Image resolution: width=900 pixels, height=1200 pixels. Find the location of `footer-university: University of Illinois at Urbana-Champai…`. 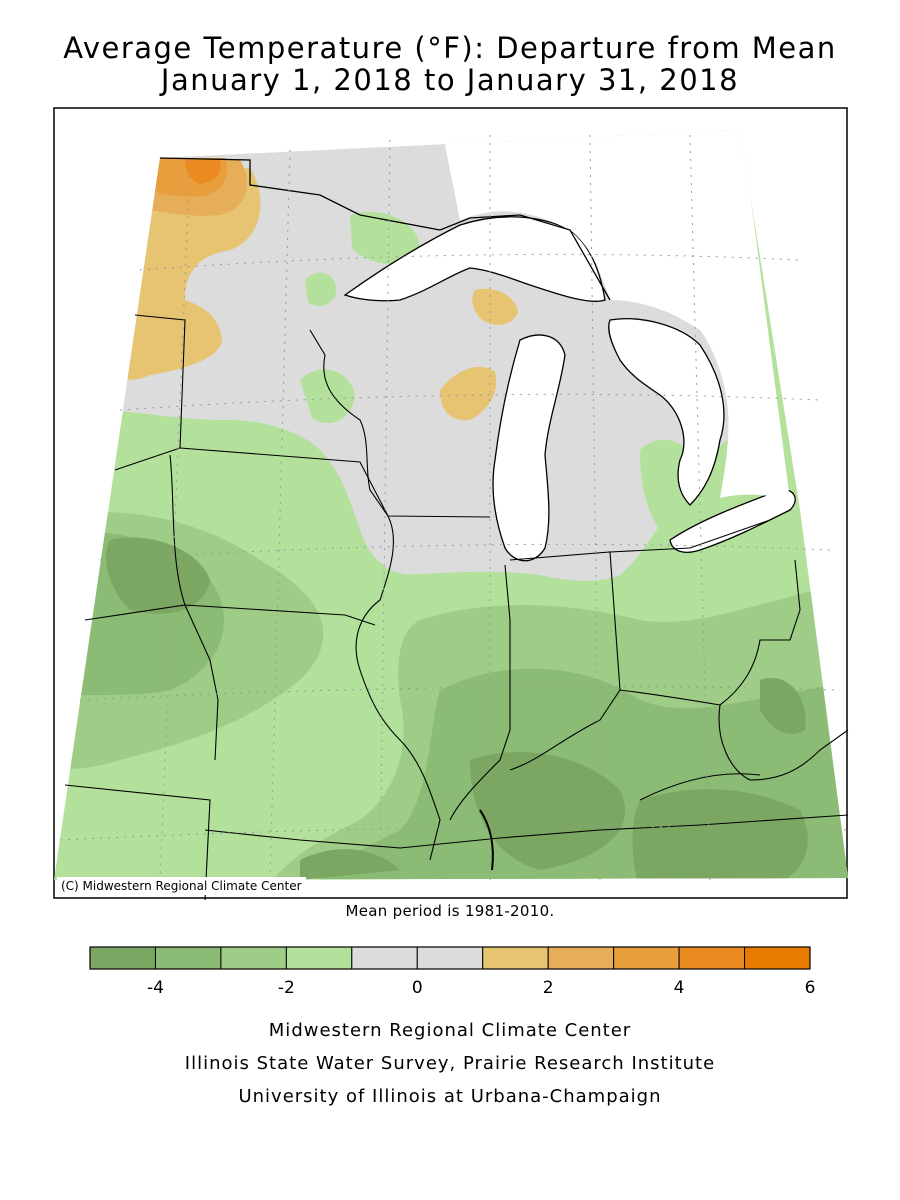

footer-university: University of Illinois at Urbana-Champai… is located at coordinates (450, 1096).